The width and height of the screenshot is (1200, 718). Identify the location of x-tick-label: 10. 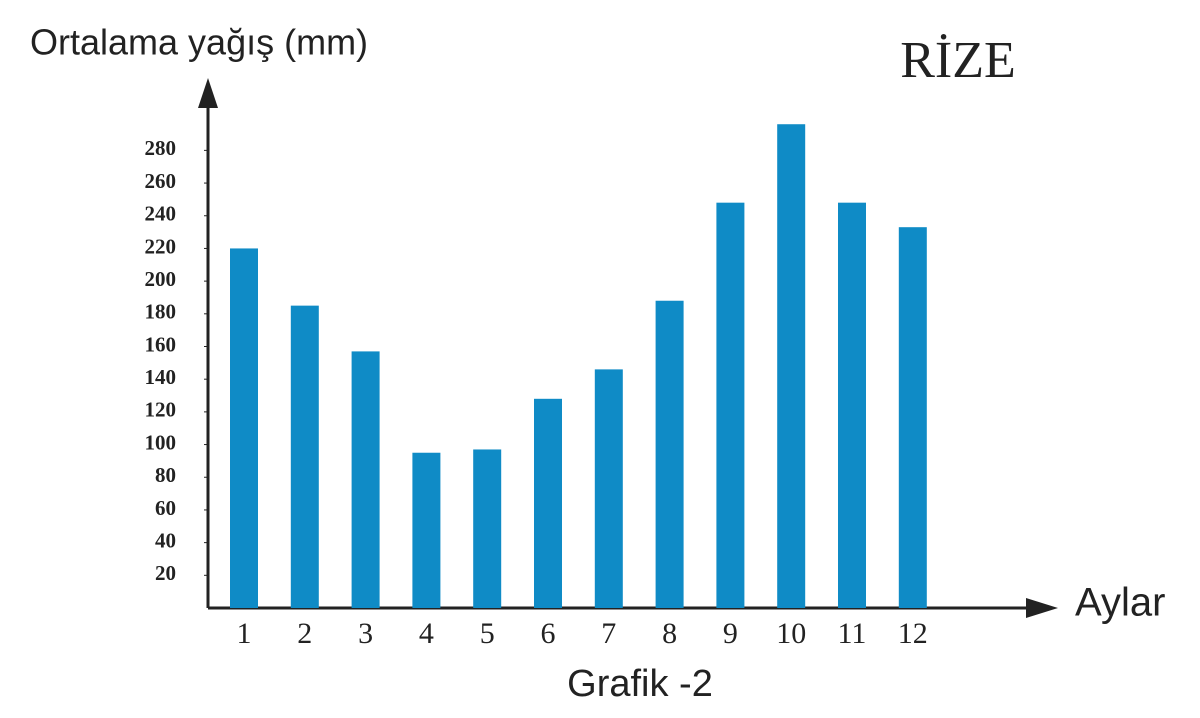
(791, 633).